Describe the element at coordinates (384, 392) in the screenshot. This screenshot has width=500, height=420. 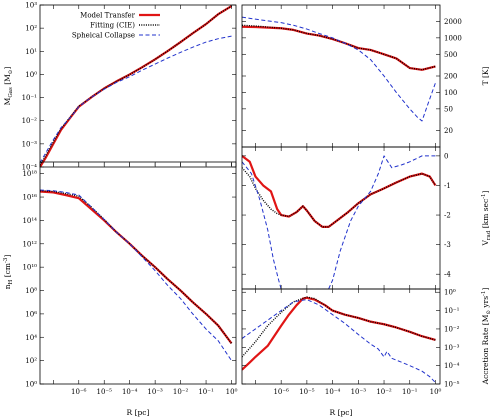
I see `accretion-xtick-label: 10⁻²` at that location.